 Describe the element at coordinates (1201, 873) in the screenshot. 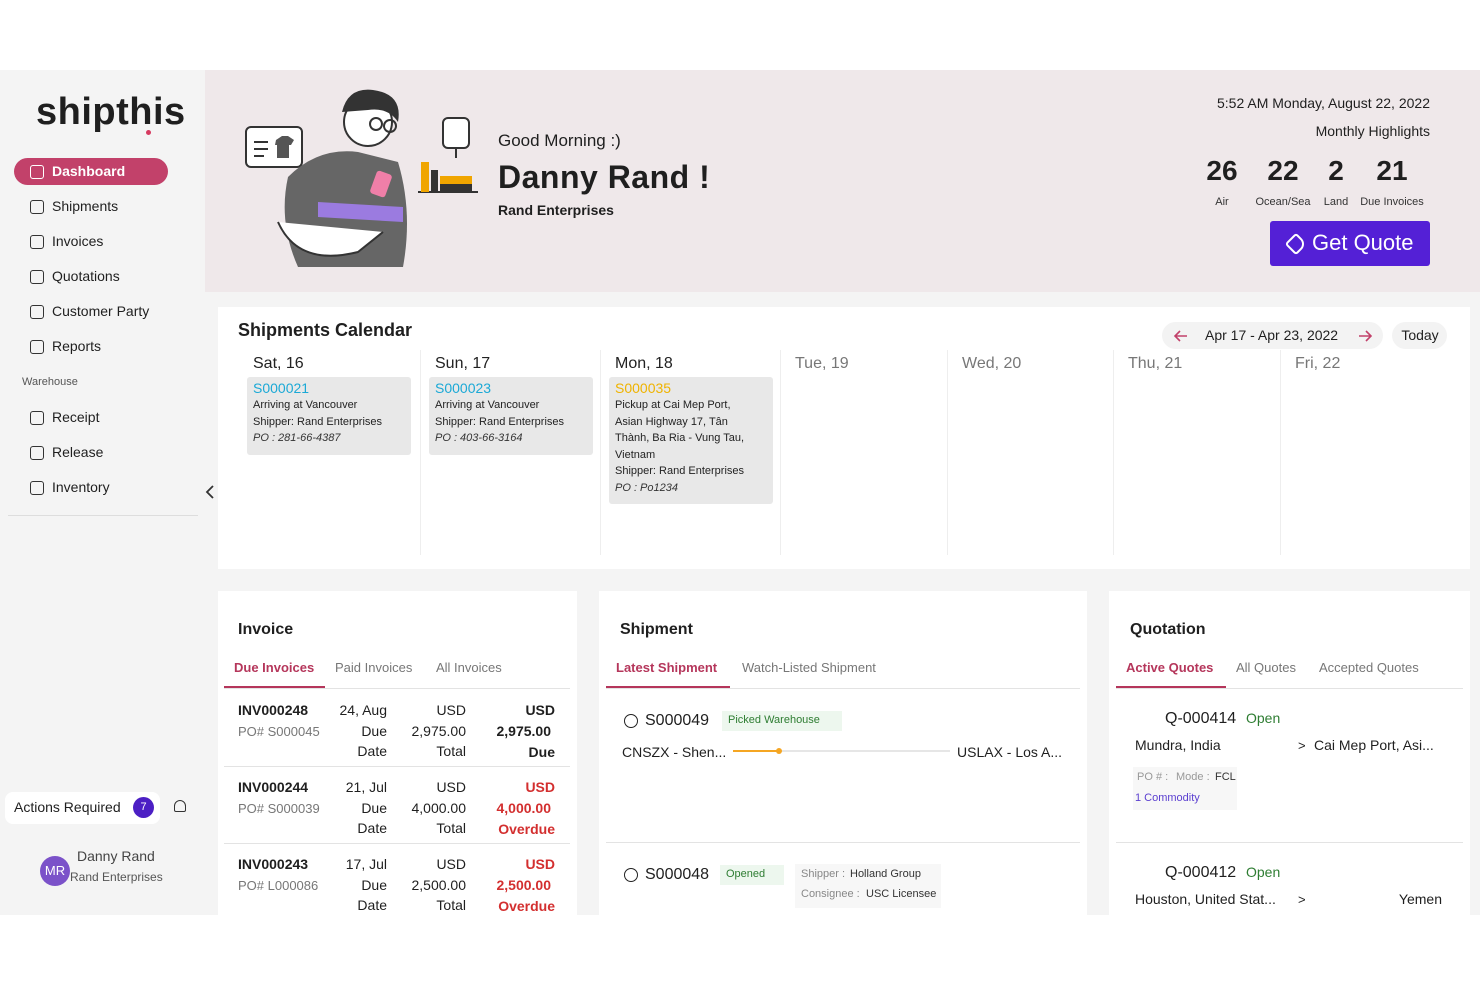

I see `quote-id: Q-000412` at that location.